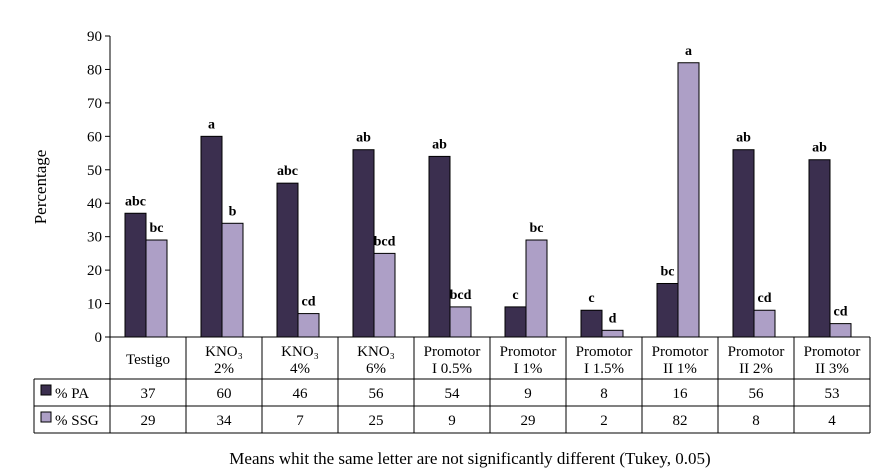 This screenshot has width=885, height=475. What do you see at coordinates (94, 137) in the screenshot?
I see `y-tick-label: 60` at bounding box center [94, 137].